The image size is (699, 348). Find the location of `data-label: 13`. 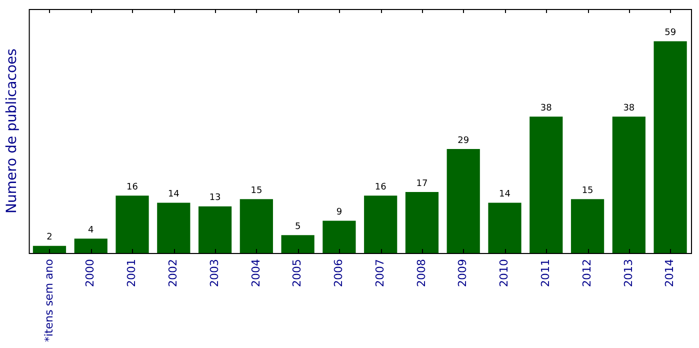

data-label: 13 is located at coordinates (215, 198).